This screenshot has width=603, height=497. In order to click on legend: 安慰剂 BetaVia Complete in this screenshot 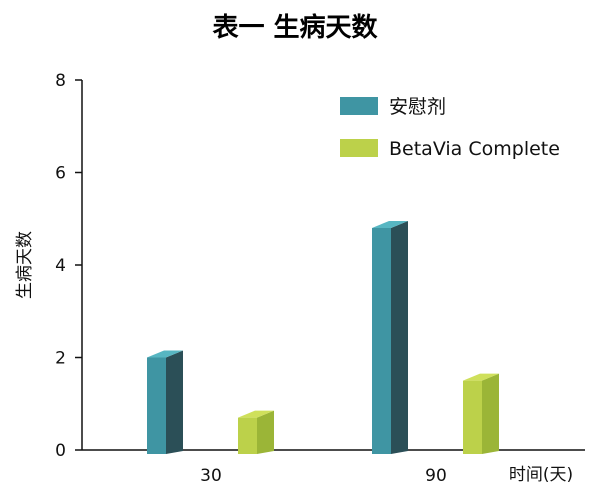, I will do `click(450, 128)`.